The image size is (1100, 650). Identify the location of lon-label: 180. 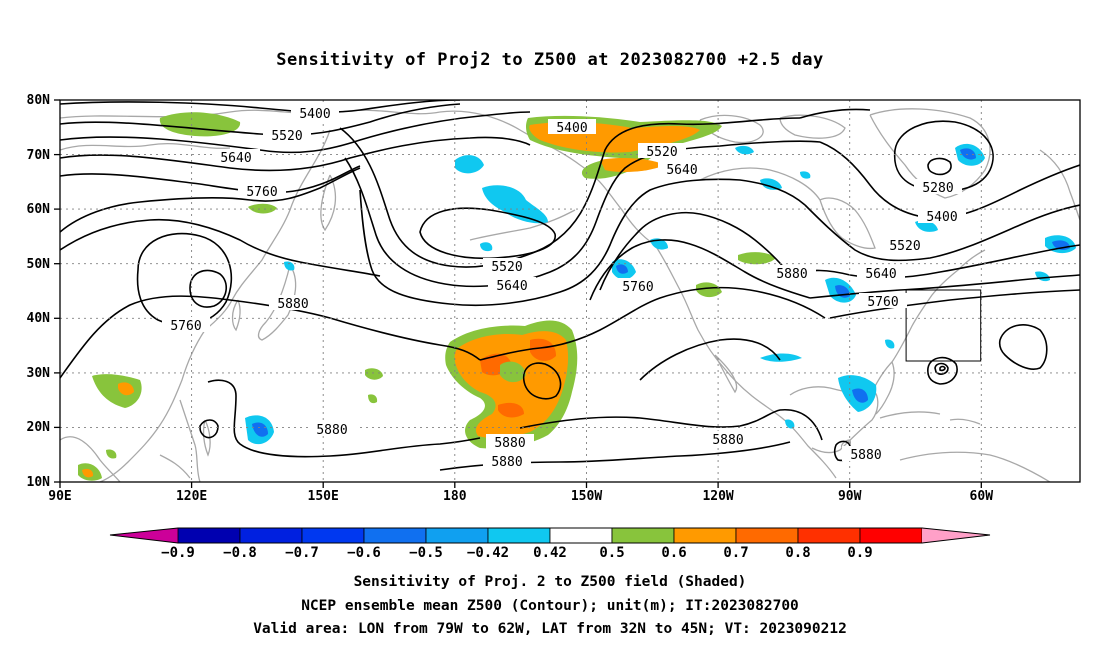
(455, 496).